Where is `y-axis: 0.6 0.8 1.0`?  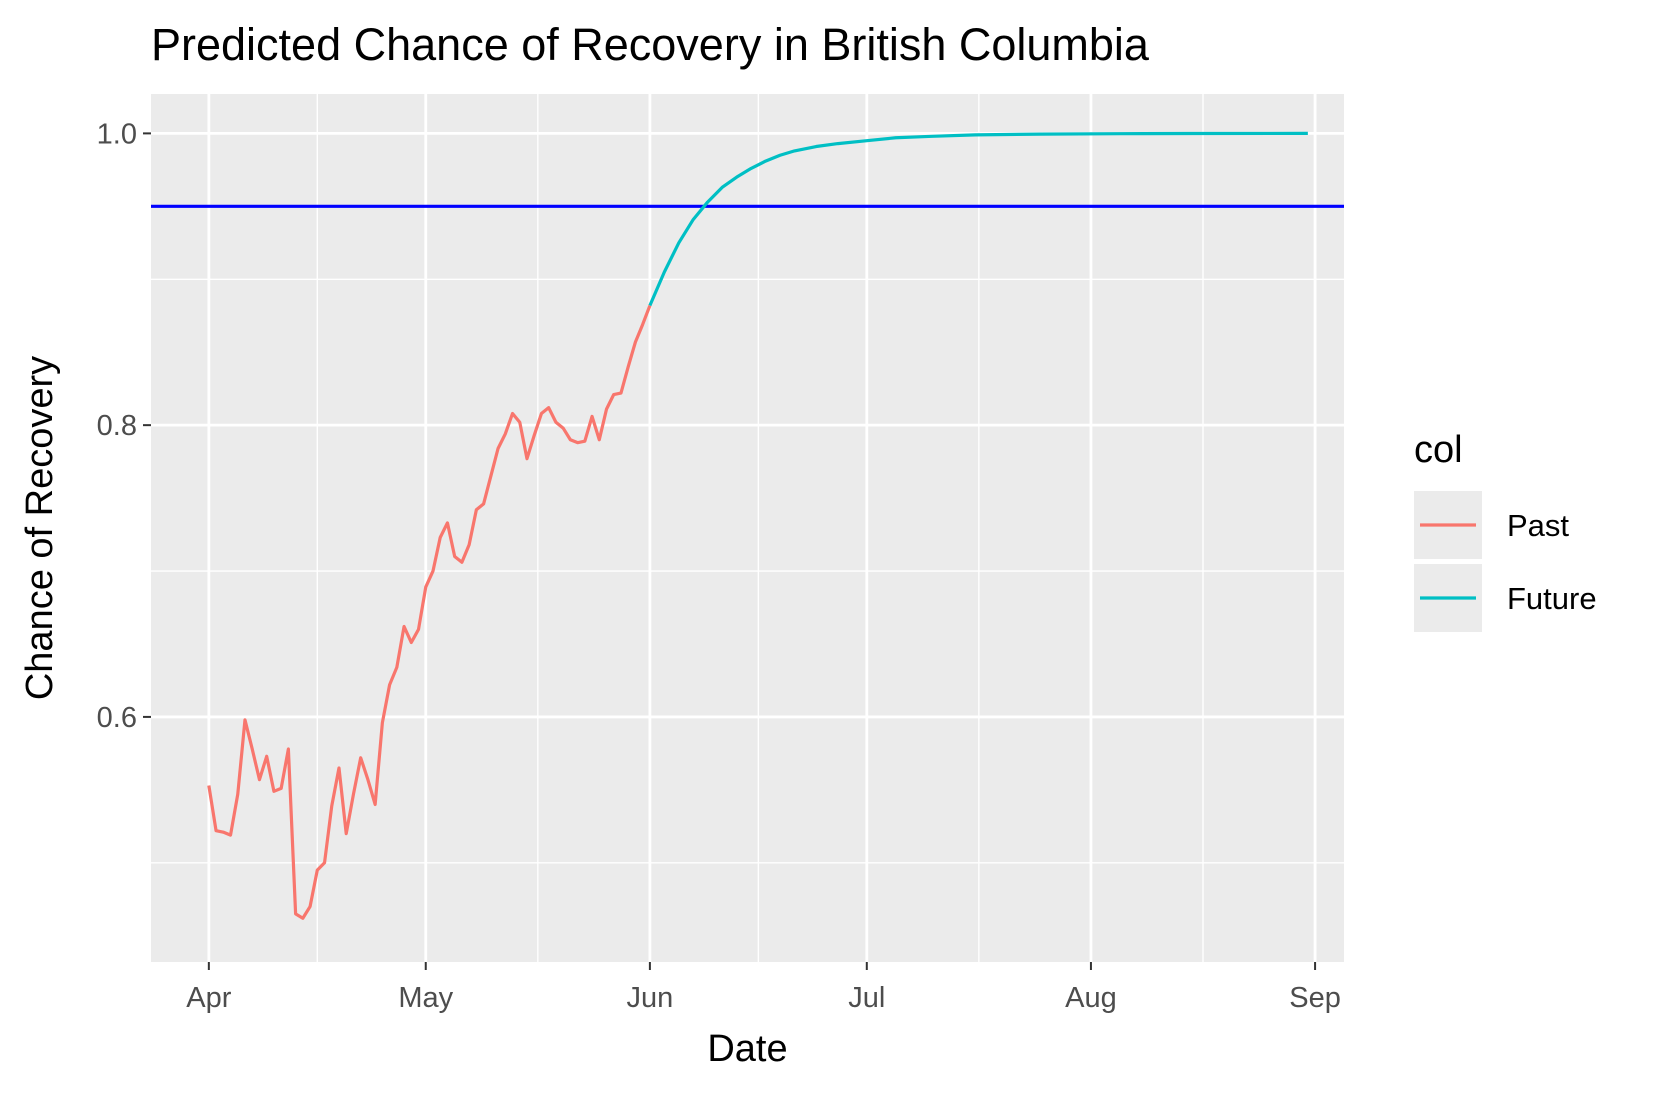 y-axis: 0.6 0.8 1.0 is located at coordinates (124, 426).